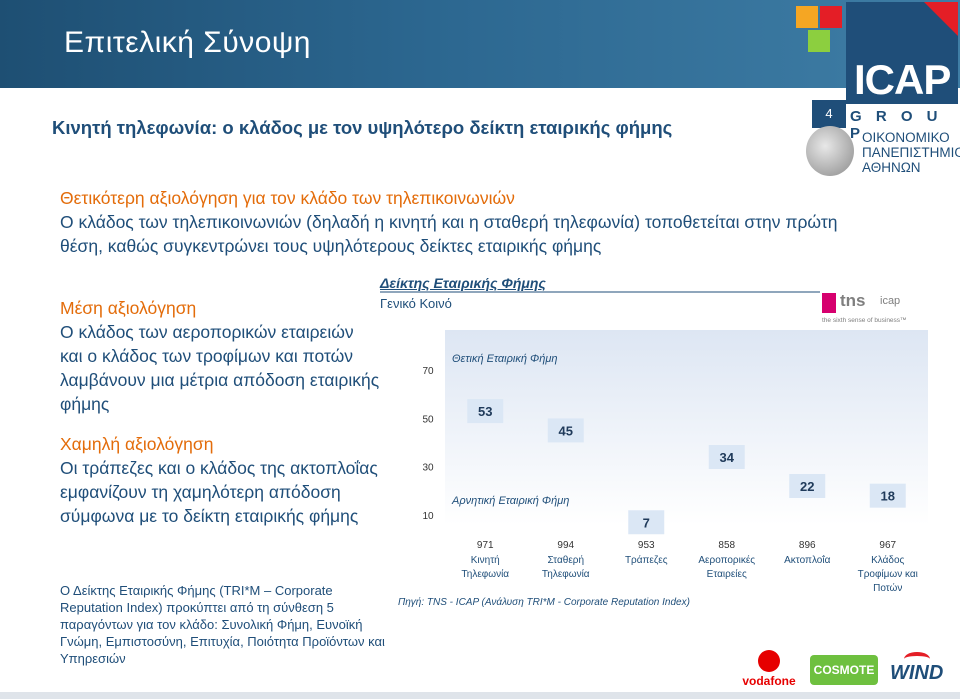 Image resolution: width=960 pixels, height=699 pixels. I want to click on university-line: ΑΘΗΝΩΝ, so click(891, 167).